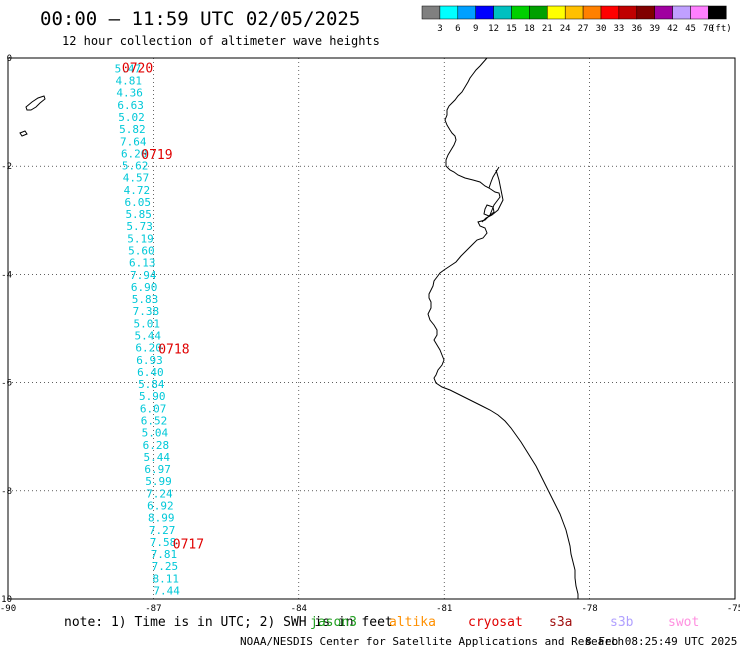 The width and height of the screenshot is (740, 650). Describe the element at coordinates (8, 609) in the screenshot. I see `longitude-tick: -90` at that location.